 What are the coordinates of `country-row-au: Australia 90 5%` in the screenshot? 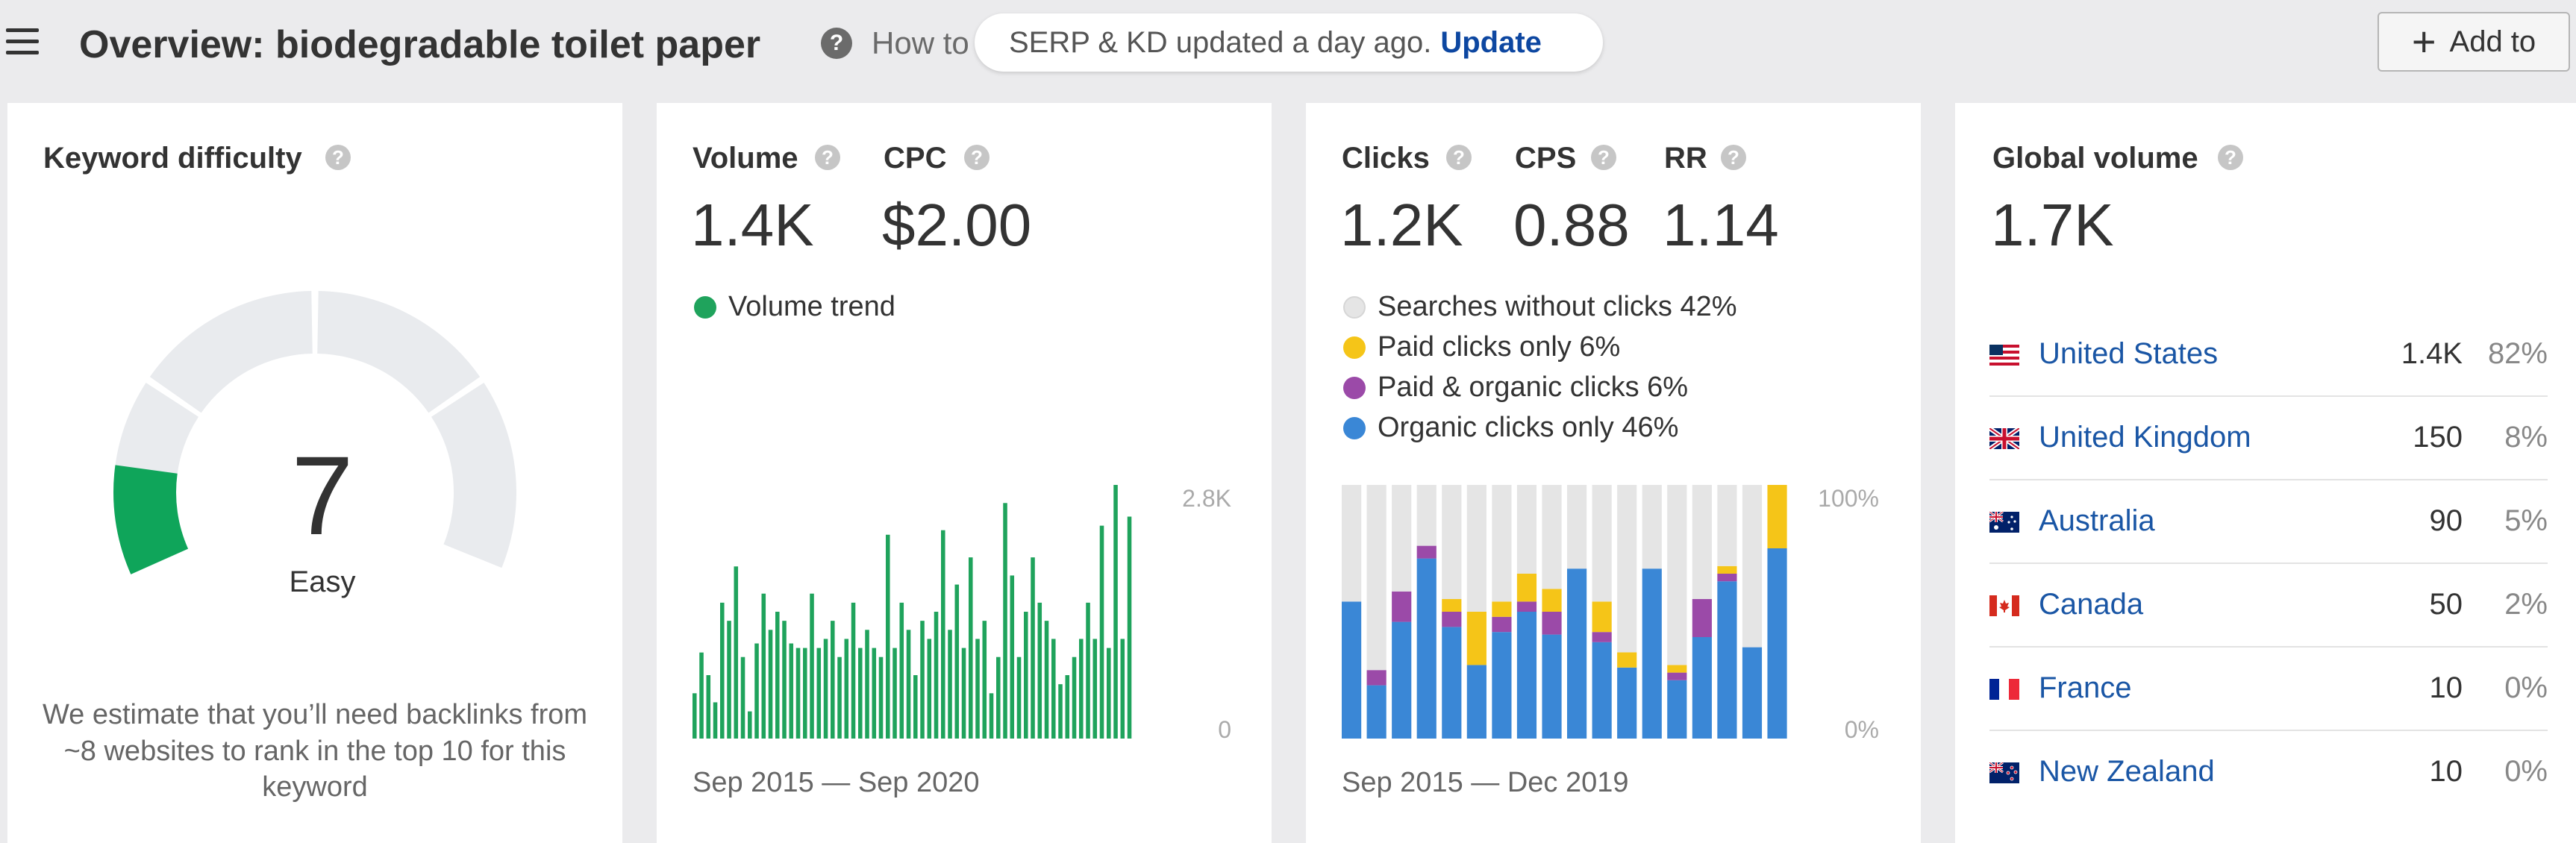 It's located at (2268, 522).